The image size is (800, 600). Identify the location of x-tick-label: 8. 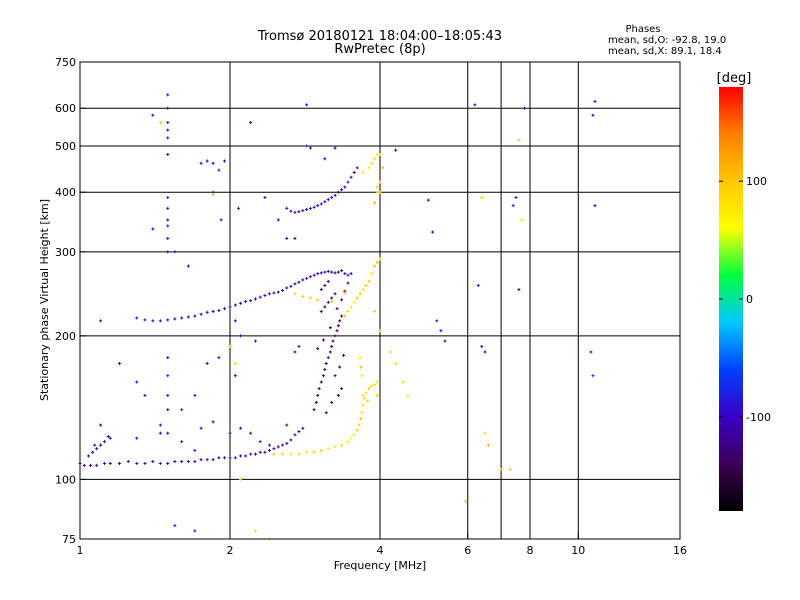
(530, 550).